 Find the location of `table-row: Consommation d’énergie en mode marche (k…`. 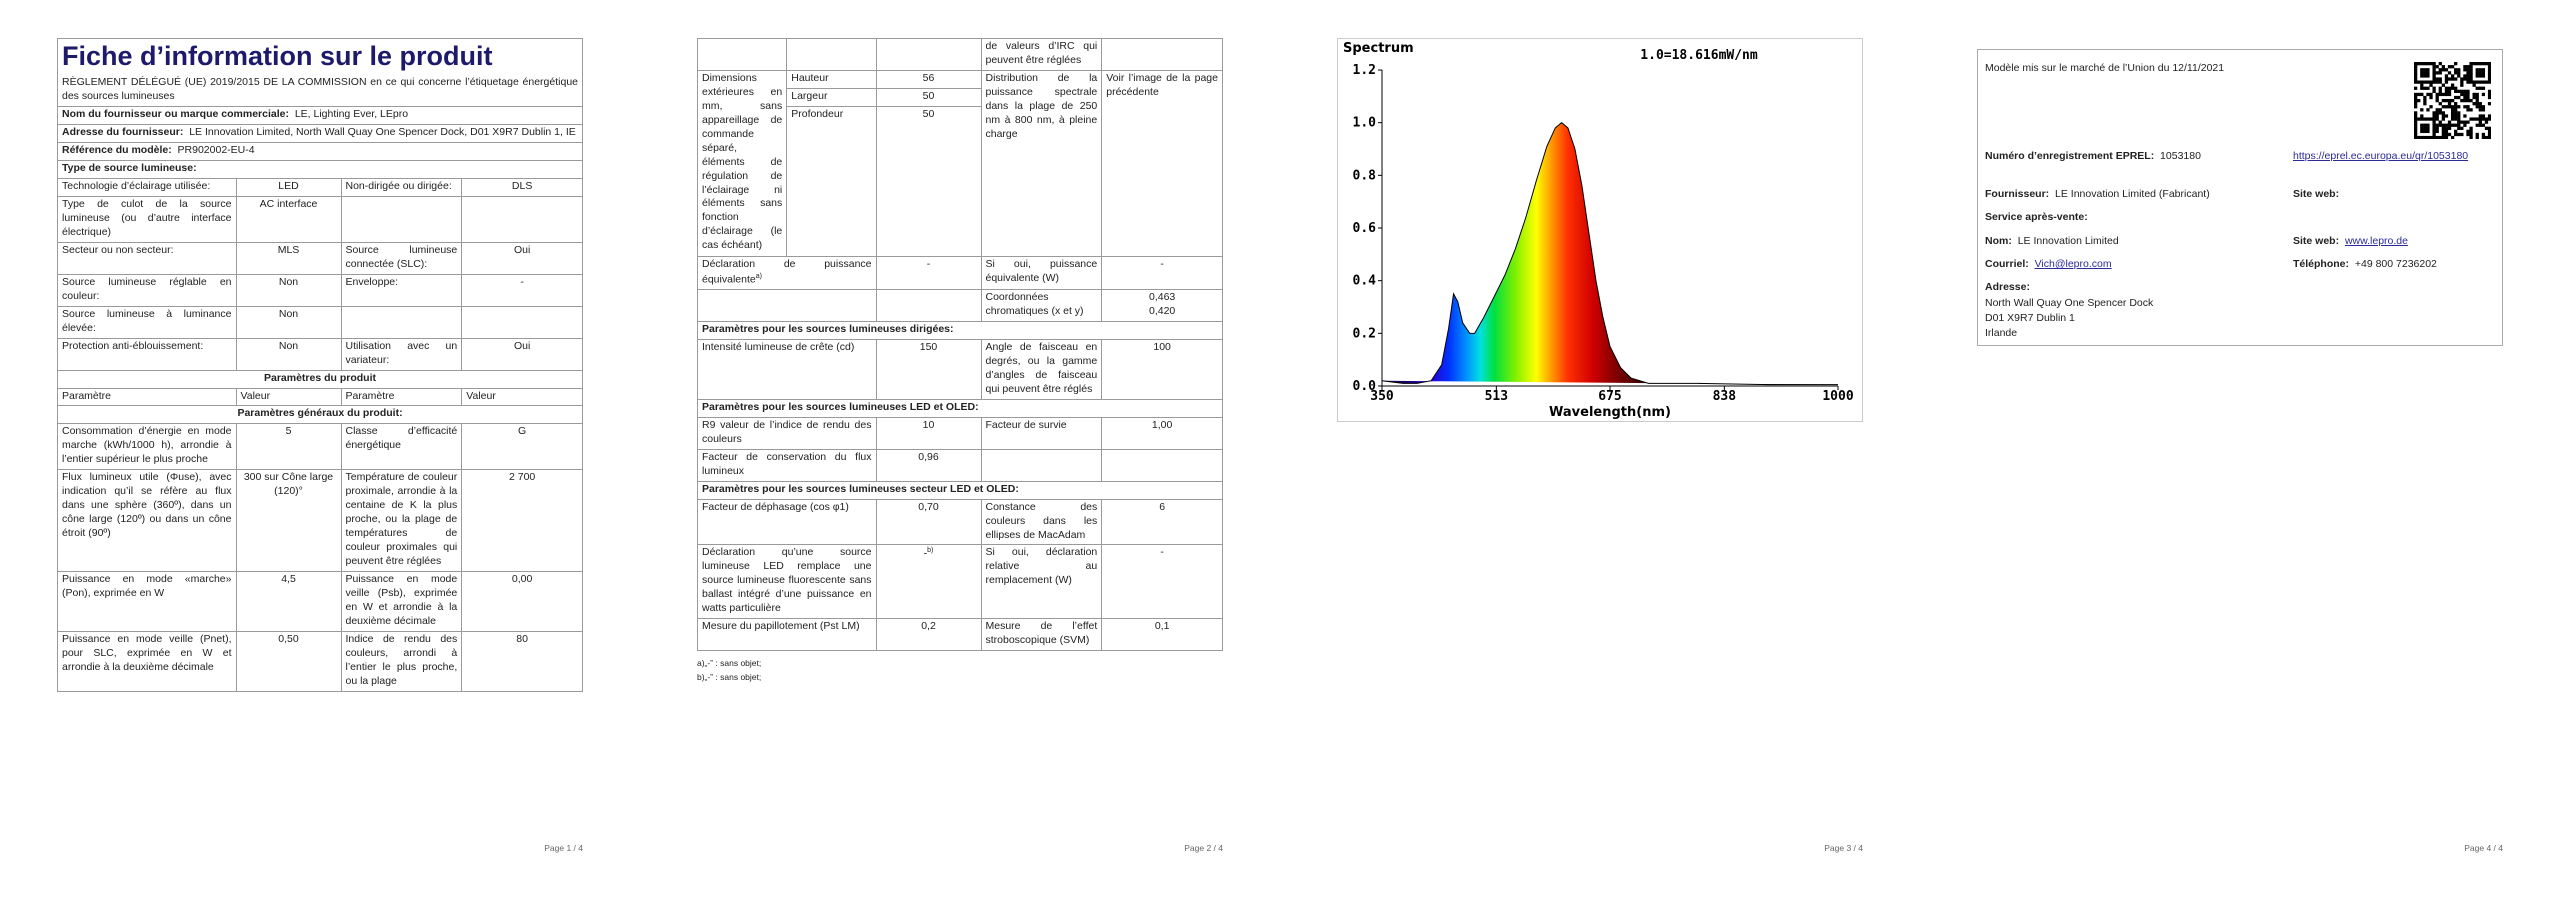

table-row: Consommation d’énergie en mode marche (k… is located at coordinates (320, 447).